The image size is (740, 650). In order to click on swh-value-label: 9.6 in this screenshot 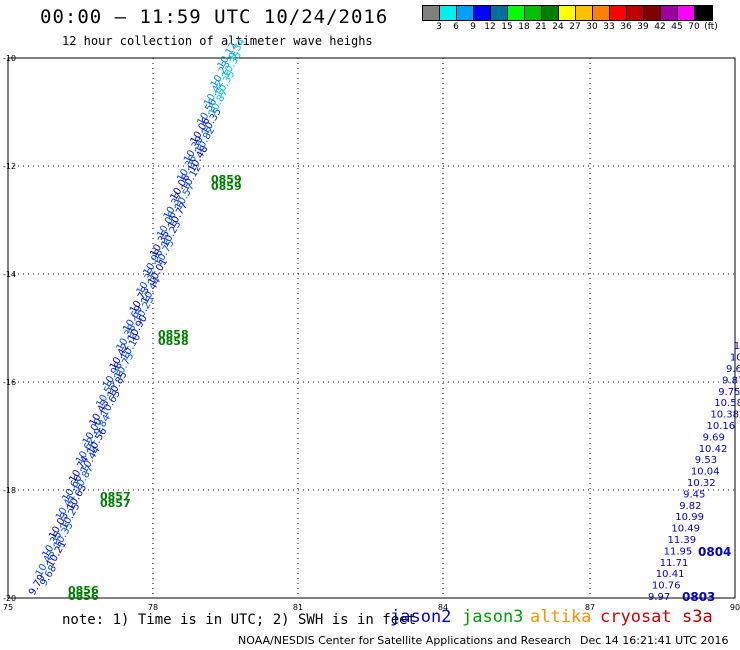, I will do `click(733, 369)`.